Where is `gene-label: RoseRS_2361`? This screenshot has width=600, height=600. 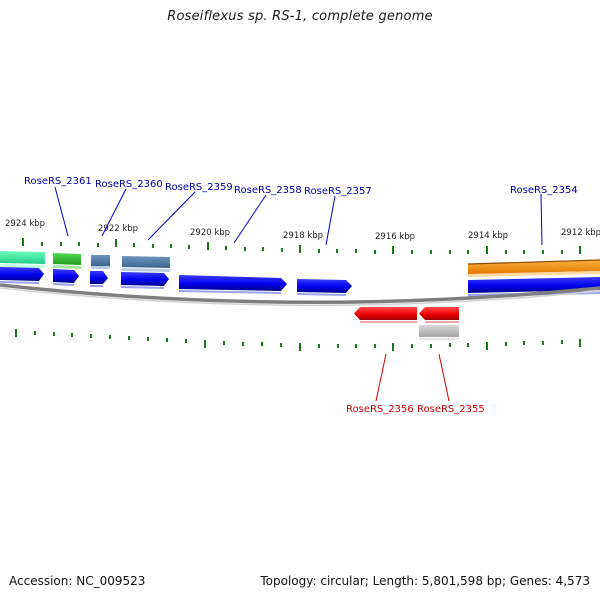 gene-label: RoseRS_2361 is located at coordinates (58, 181).